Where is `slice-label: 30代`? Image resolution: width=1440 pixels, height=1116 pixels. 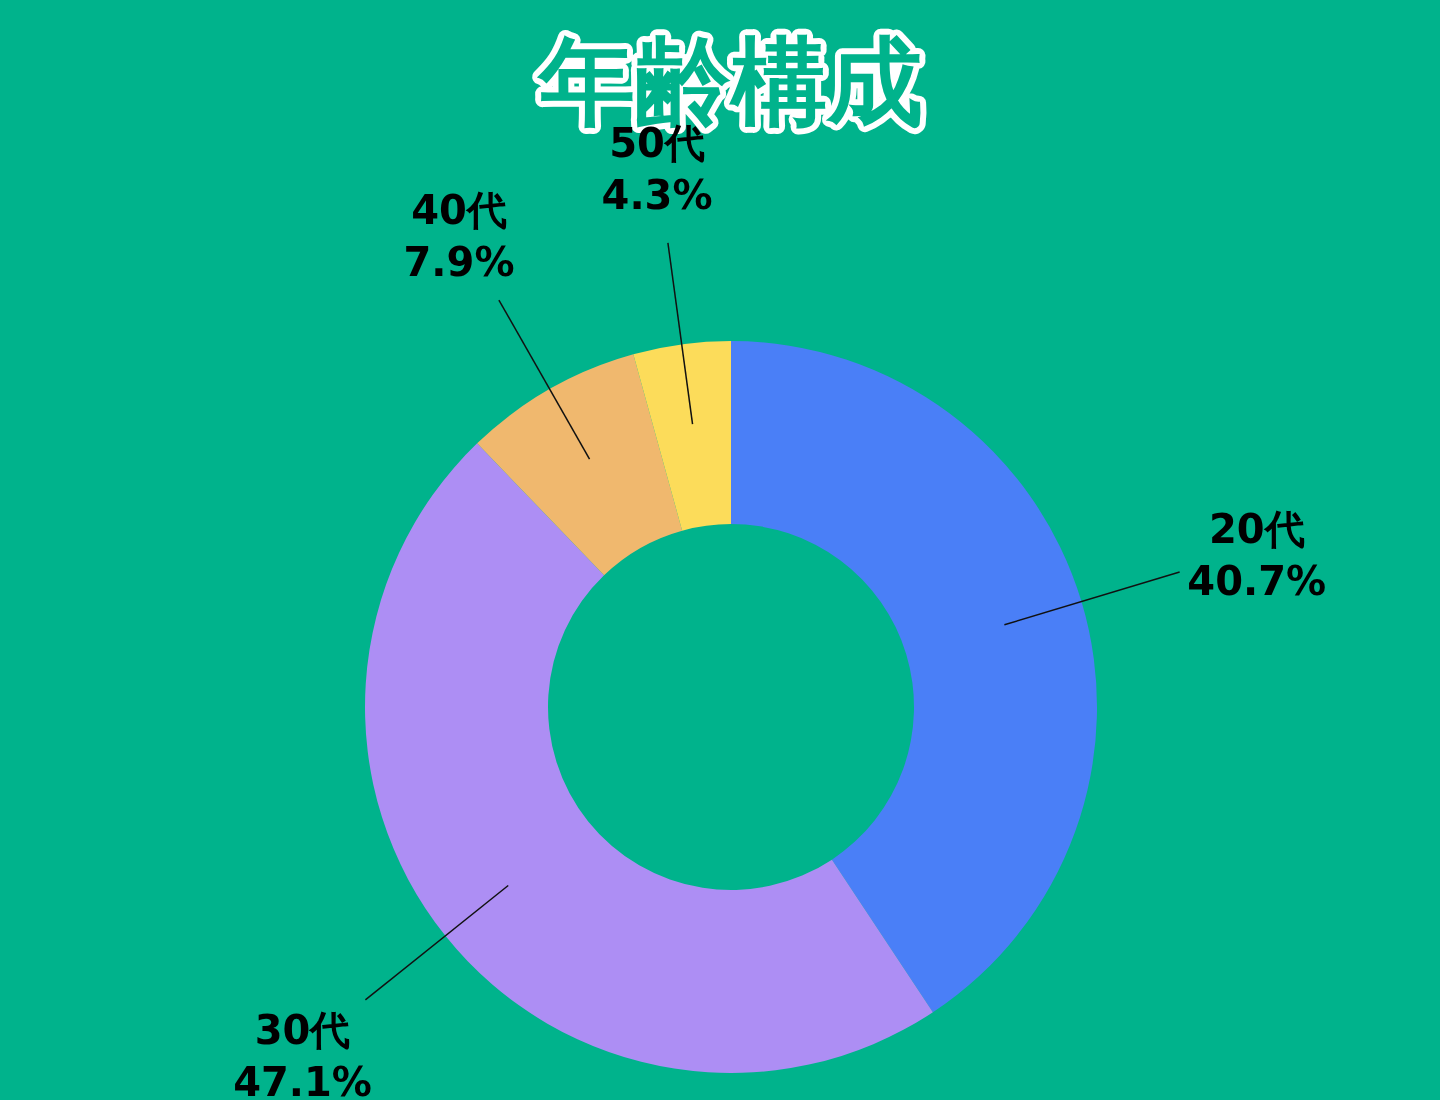 slice-label: 30代 is located at coordinates (302, 1030).